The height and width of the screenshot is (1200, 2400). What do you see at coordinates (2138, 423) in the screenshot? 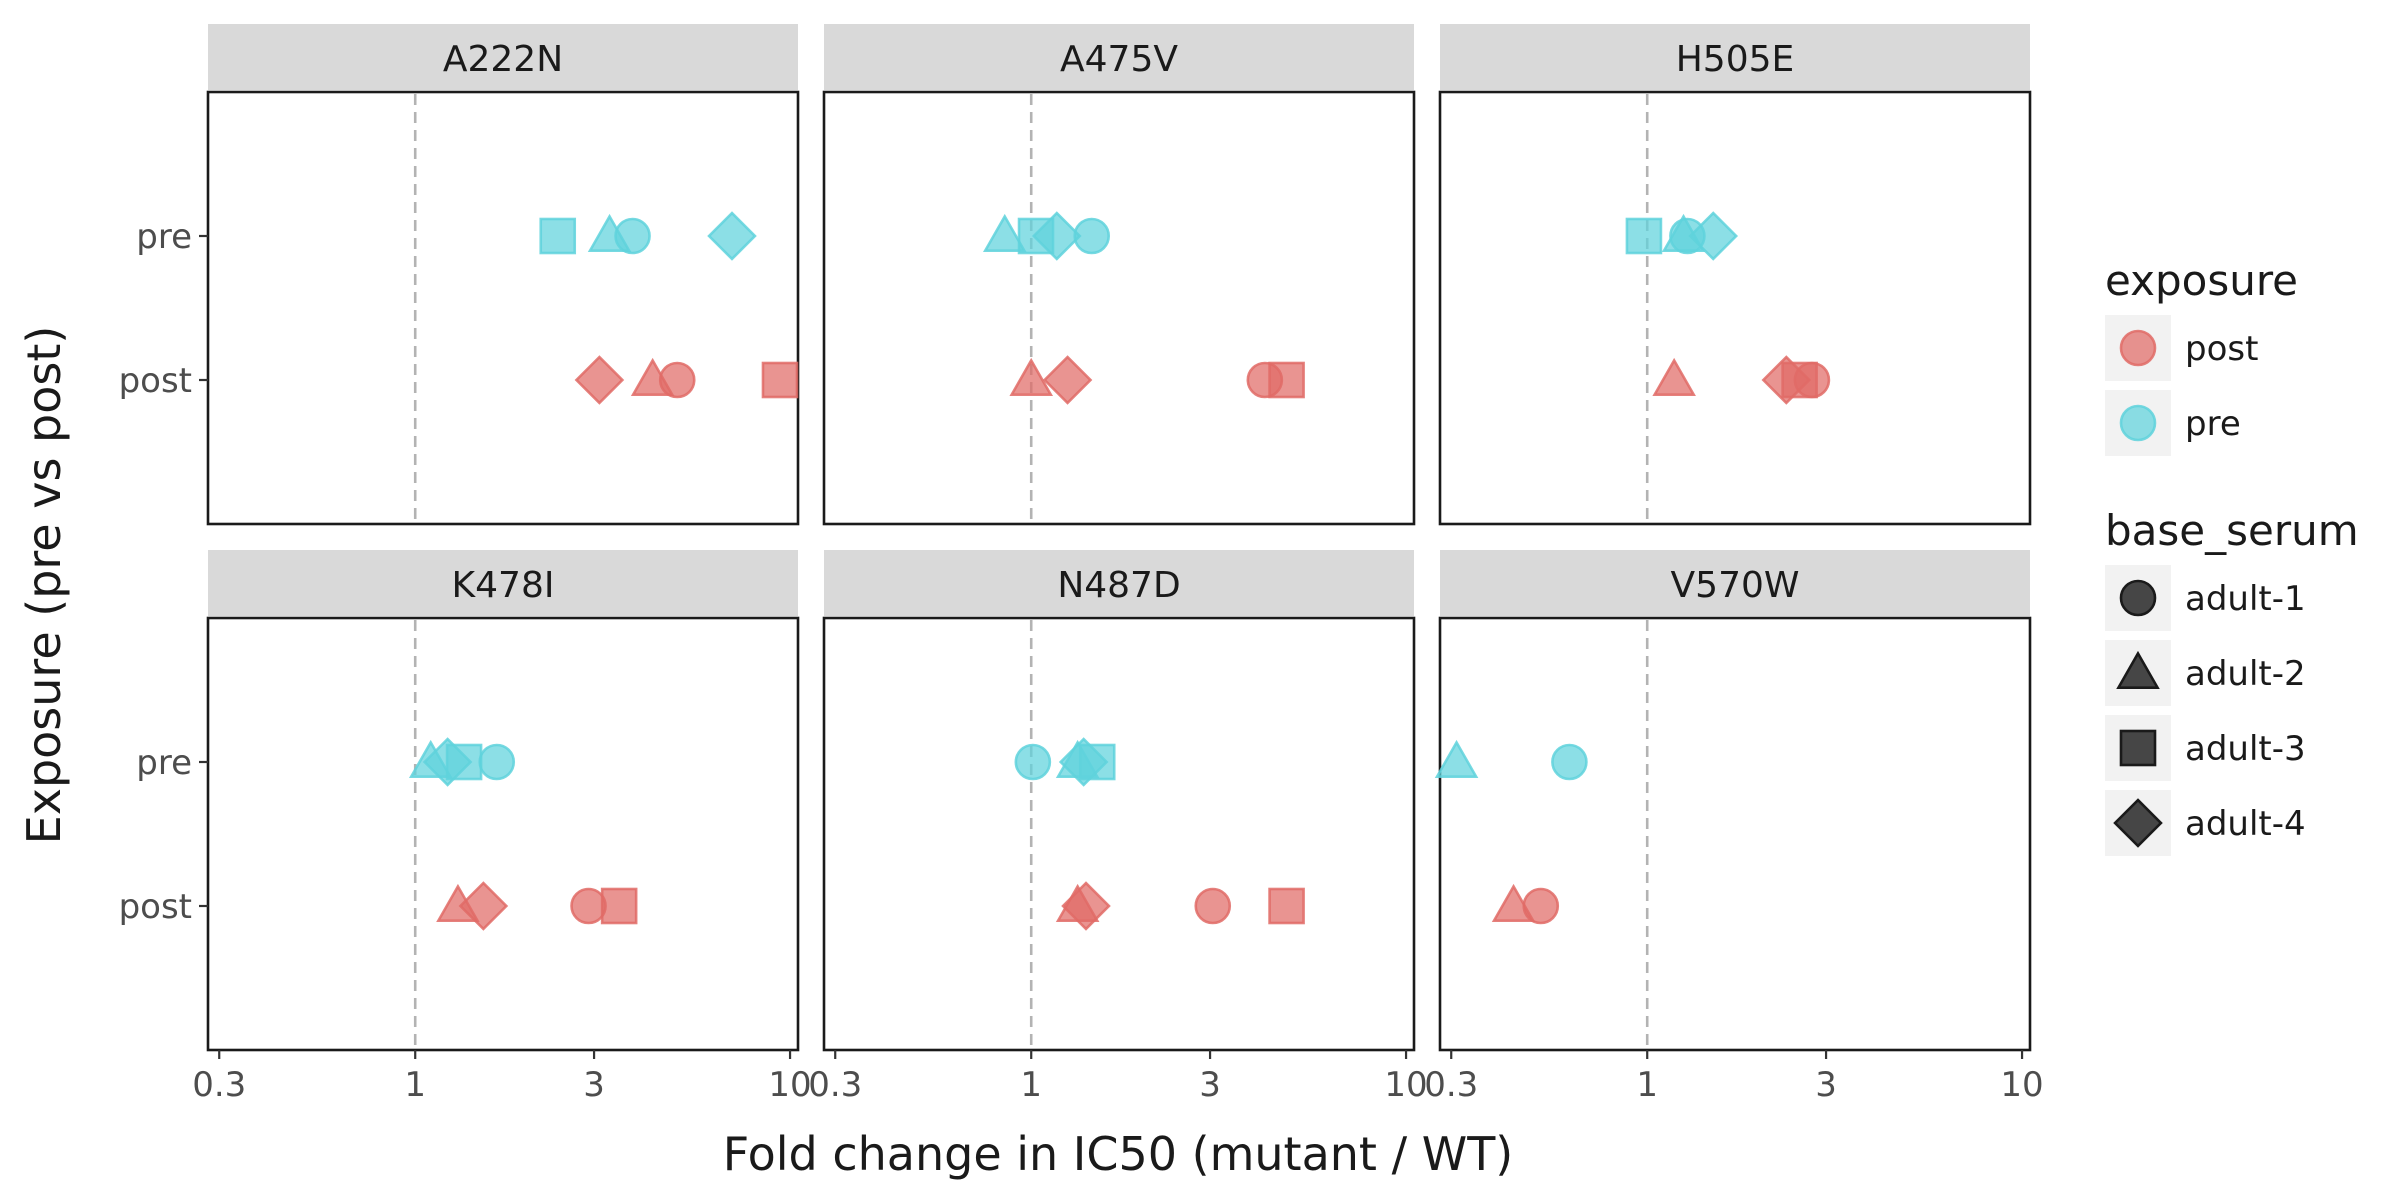
I see `legend-key-pre` at bounding box center [2138, 423].